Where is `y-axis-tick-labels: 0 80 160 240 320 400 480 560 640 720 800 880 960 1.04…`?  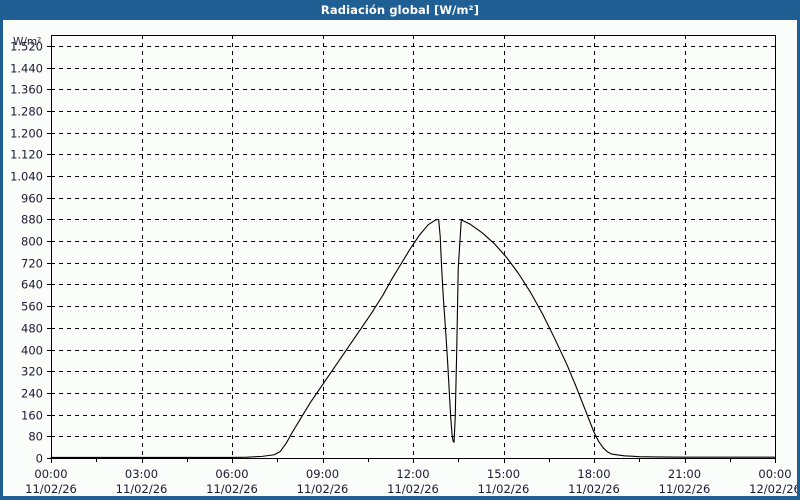
y-axis-tick-labels: 0 80 160 240 320 400 480 560 640 720 800 880 960 1.04… is located at coordinates (26, 253).